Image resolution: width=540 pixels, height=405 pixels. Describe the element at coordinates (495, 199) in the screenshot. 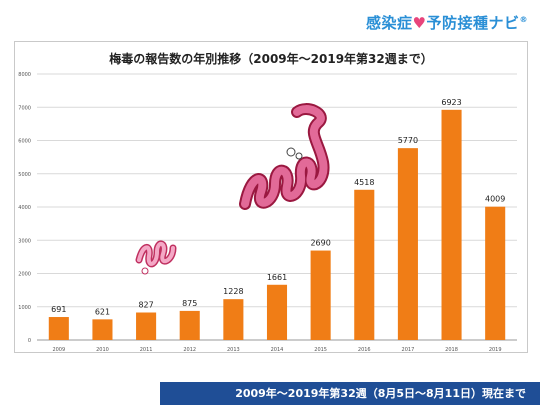

I see `data-label: 4009` at that location.